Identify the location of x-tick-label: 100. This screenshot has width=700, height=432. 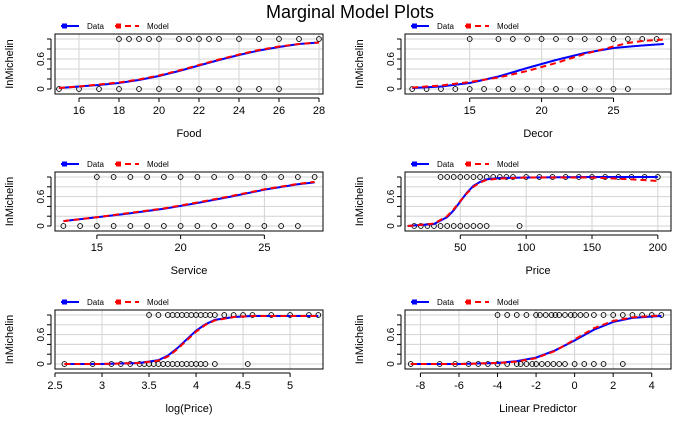
(526, 248).